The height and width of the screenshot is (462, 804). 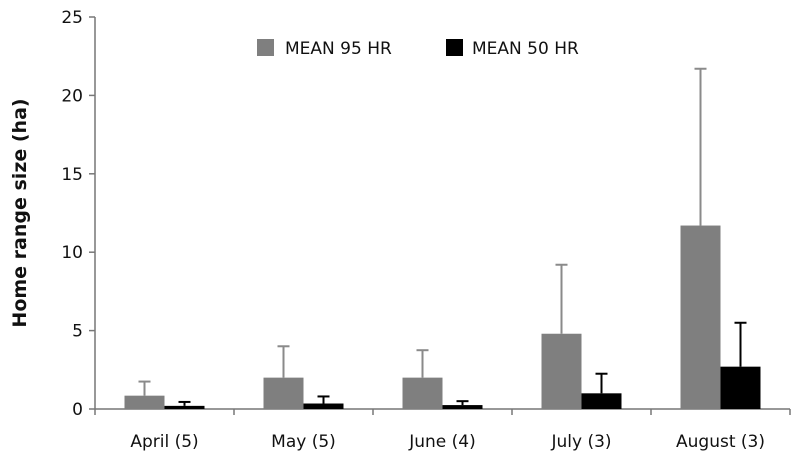 I want to click on y-tick-label: 25, so click(x=72, y=18).